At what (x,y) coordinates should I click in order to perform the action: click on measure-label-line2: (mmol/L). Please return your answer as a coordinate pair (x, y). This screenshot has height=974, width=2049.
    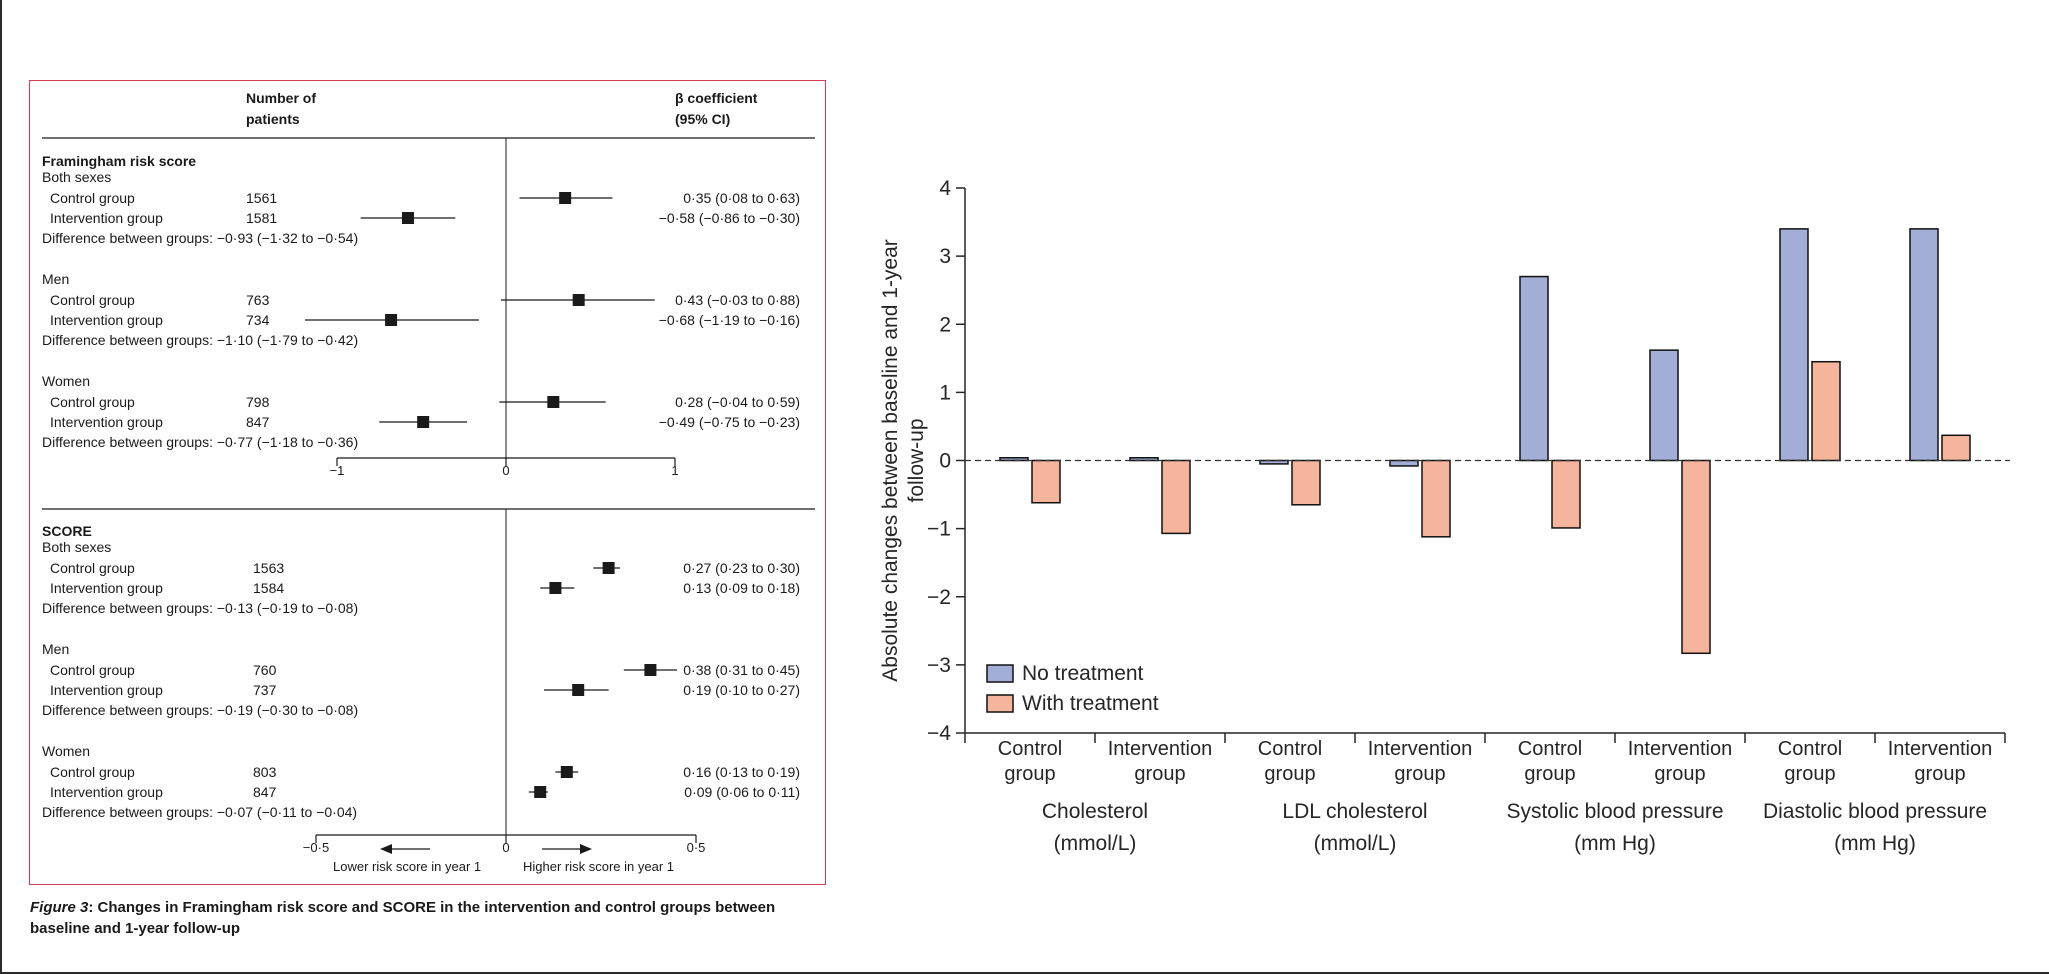
    Looking at the image, I should click on (1095, 843).